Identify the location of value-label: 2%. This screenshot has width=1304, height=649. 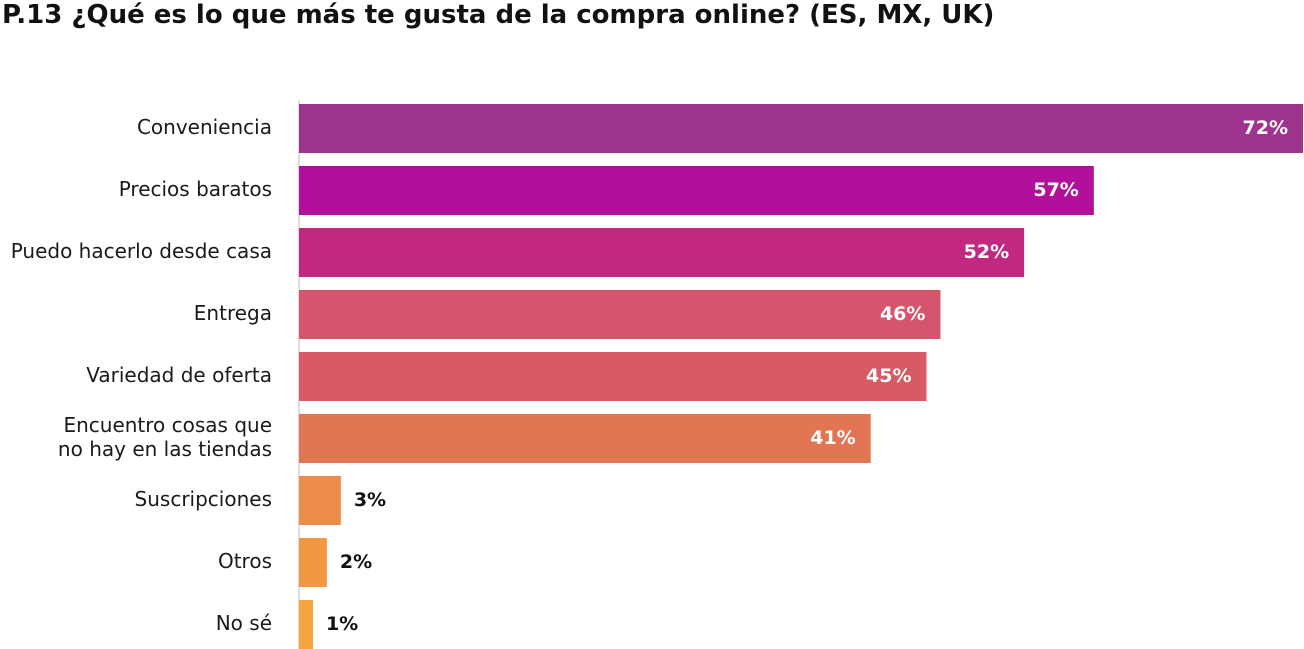
(356, 562).